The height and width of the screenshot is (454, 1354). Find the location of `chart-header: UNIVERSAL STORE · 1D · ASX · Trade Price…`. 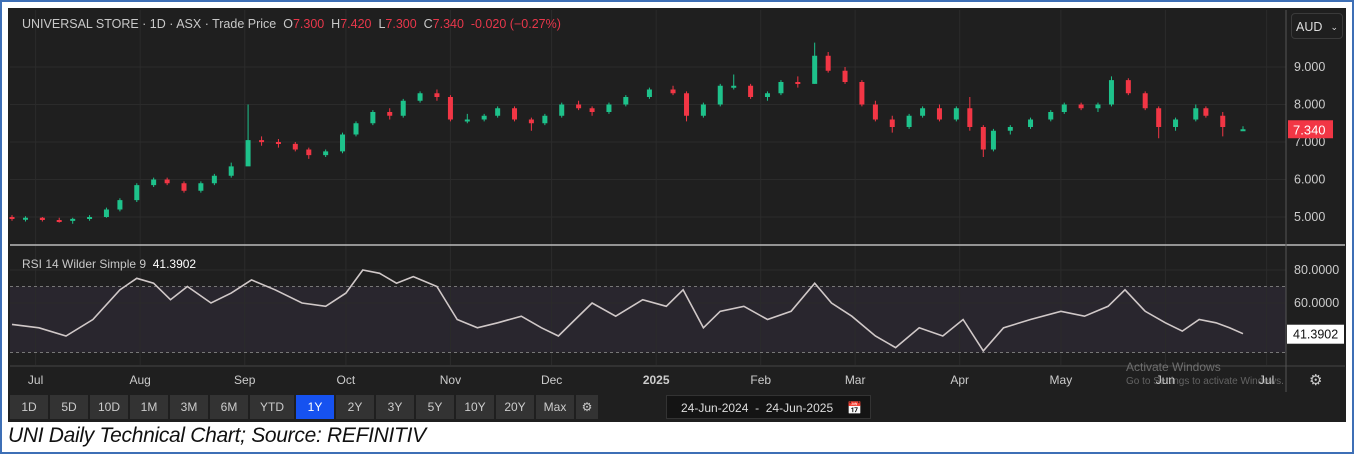

chart-header: UNIVERSAL STORE · 1D · ASX · Trade Price… is located at coordinates (291, 24).